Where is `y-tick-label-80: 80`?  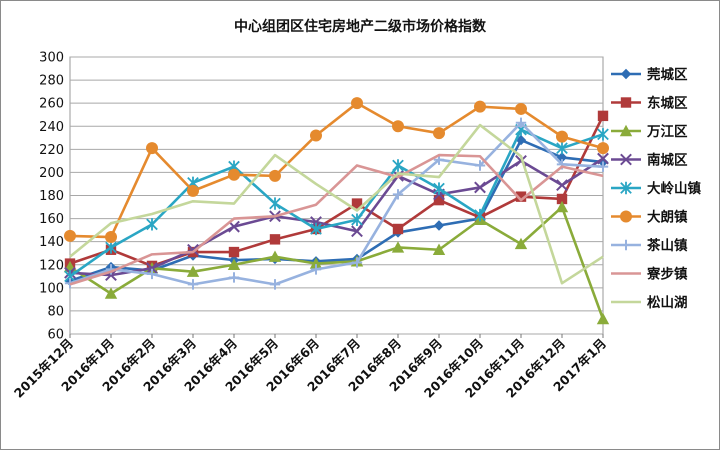 y-tick-label-80: 80 is located at coordinates (55, 311).